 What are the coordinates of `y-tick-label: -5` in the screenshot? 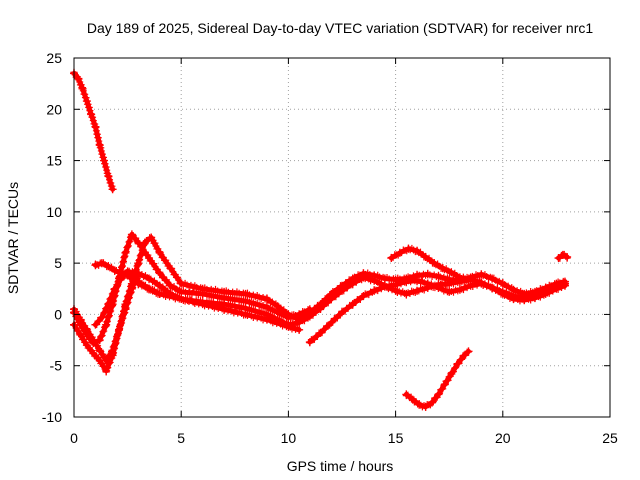 It's located at (56, 366).